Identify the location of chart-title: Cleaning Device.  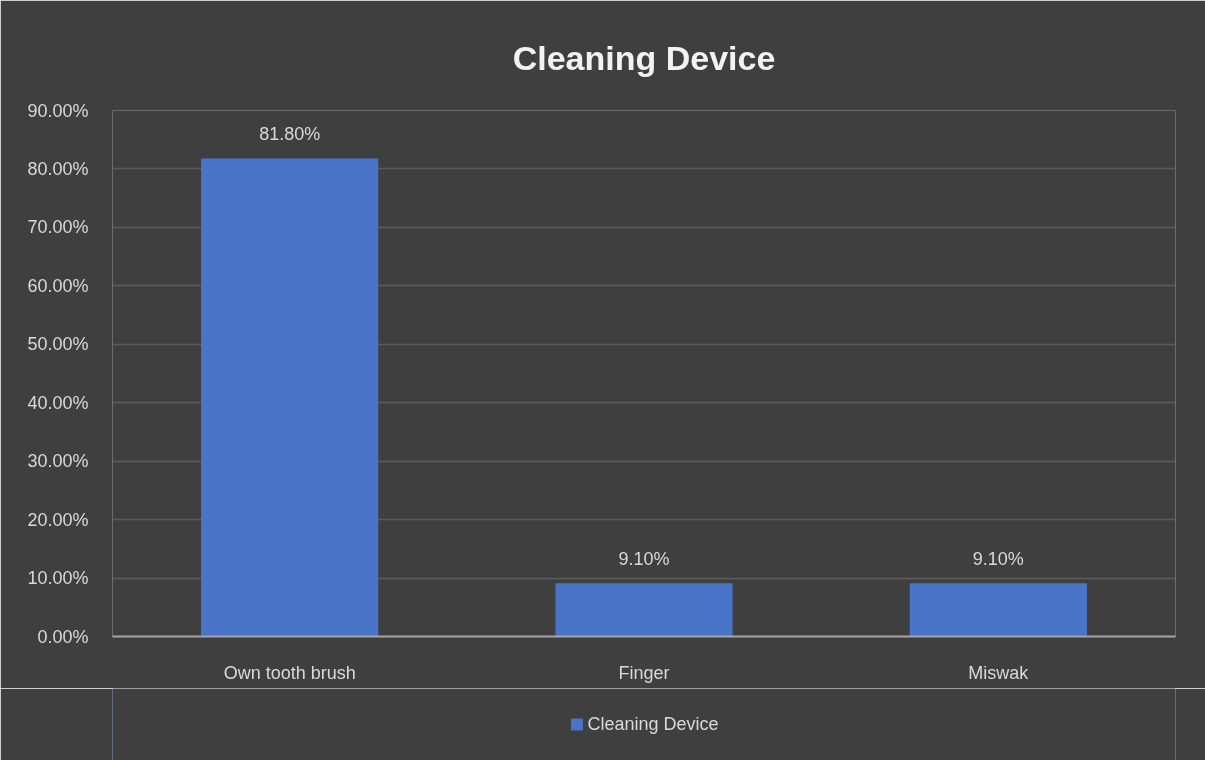
(644, 57).